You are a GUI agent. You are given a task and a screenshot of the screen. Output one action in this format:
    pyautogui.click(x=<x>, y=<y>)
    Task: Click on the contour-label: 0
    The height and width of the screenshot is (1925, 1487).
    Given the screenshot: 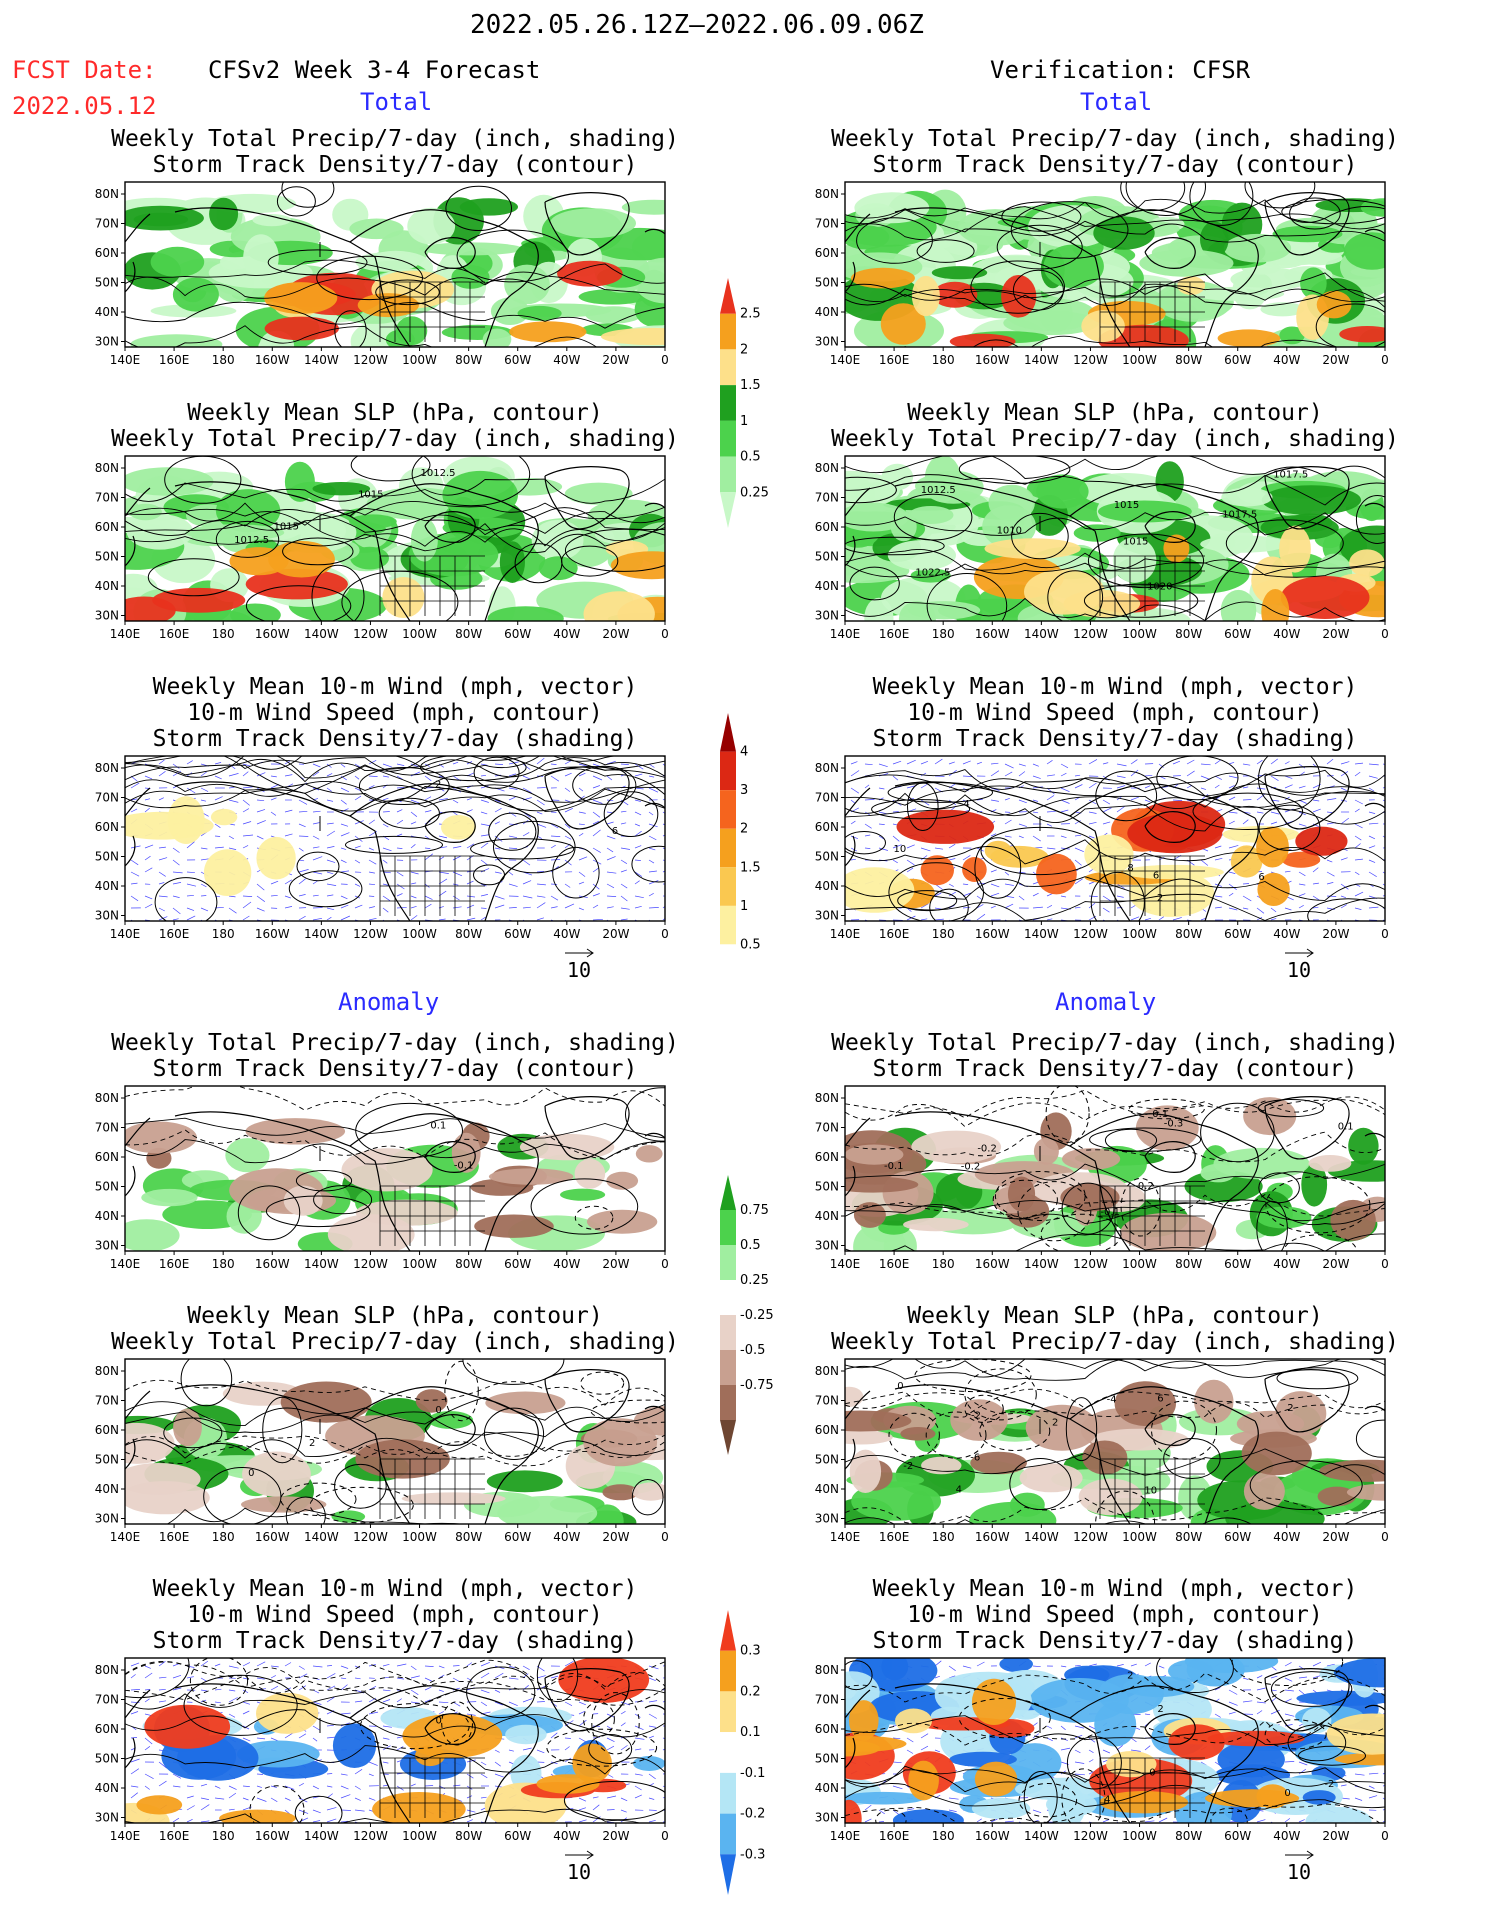 What is the action you would take?
    pyautogui.click(x=438, y=1410)
    